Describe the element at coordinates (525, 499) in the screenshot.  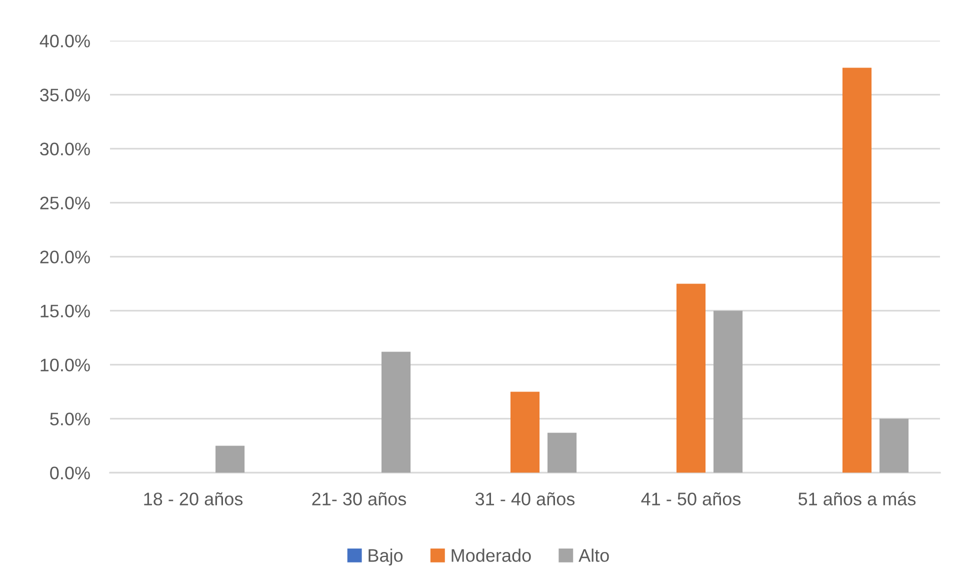
I see `x-tick-label: 31 - 40 años` at that location.